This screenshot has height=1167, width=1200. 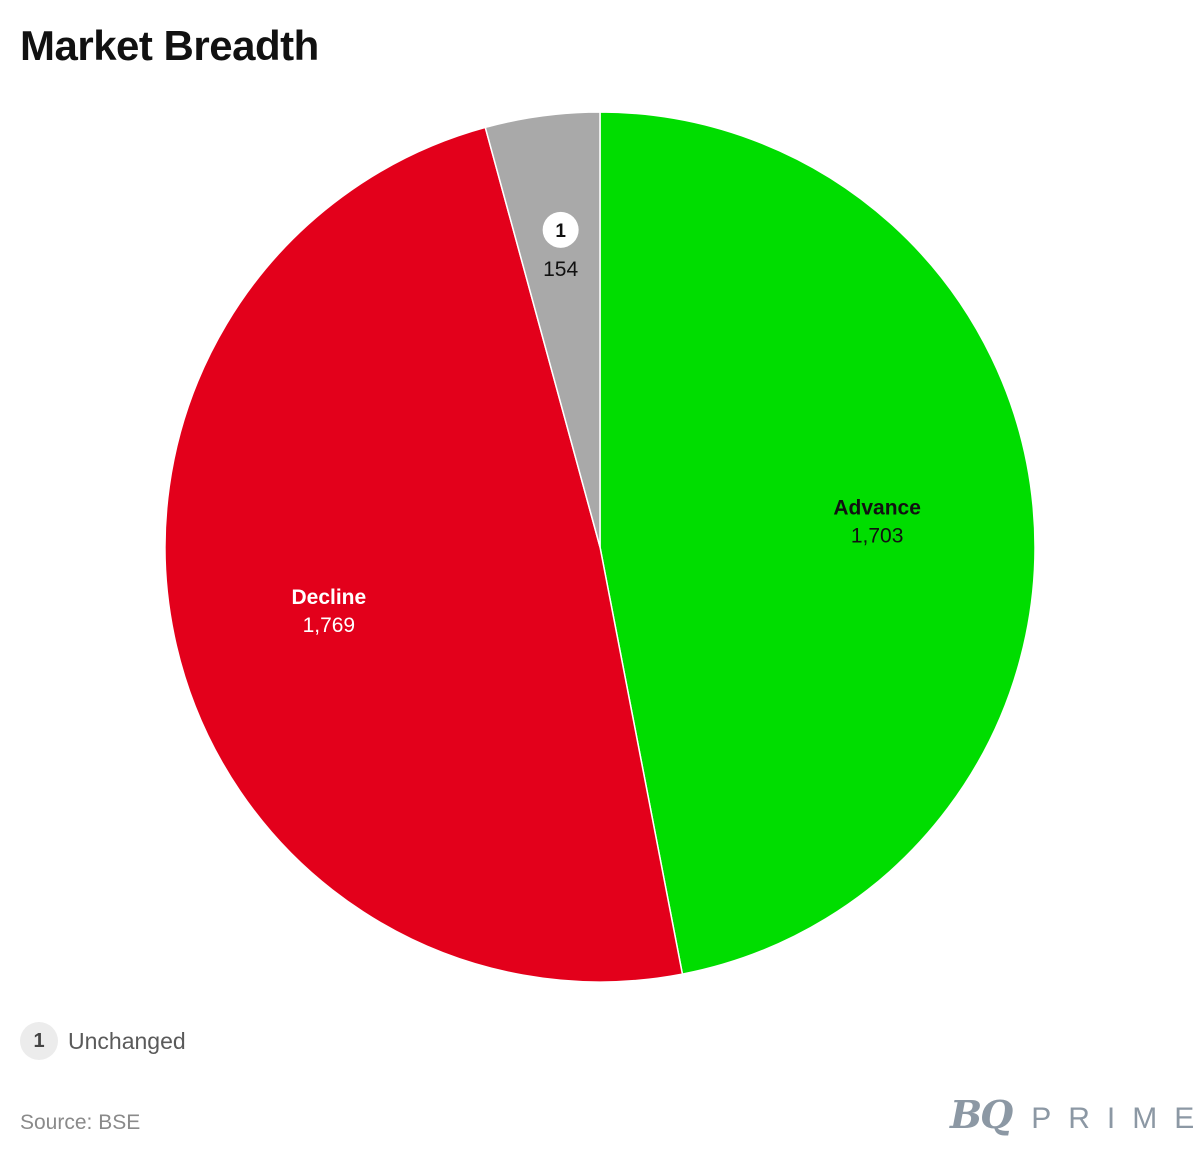 What do you see at coordinates (80, 1122) in the screenshot?
I see `source-note: Source: BSE` at bounding box center [80, 1122].